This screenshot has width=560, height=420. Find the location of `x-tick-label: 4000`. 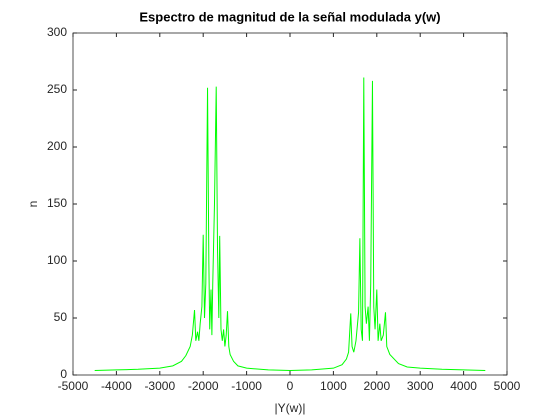

x-tick-label: 4000 is located at coordinates (463, 386).